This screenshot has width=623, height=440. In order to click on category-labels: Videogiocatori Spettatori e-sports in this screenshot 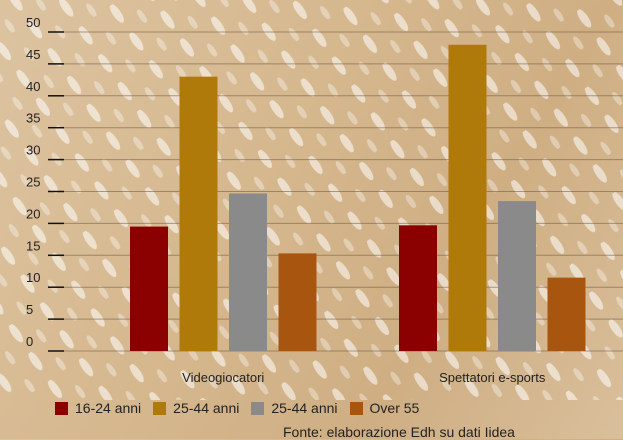, I will do `click(364, 377)`.